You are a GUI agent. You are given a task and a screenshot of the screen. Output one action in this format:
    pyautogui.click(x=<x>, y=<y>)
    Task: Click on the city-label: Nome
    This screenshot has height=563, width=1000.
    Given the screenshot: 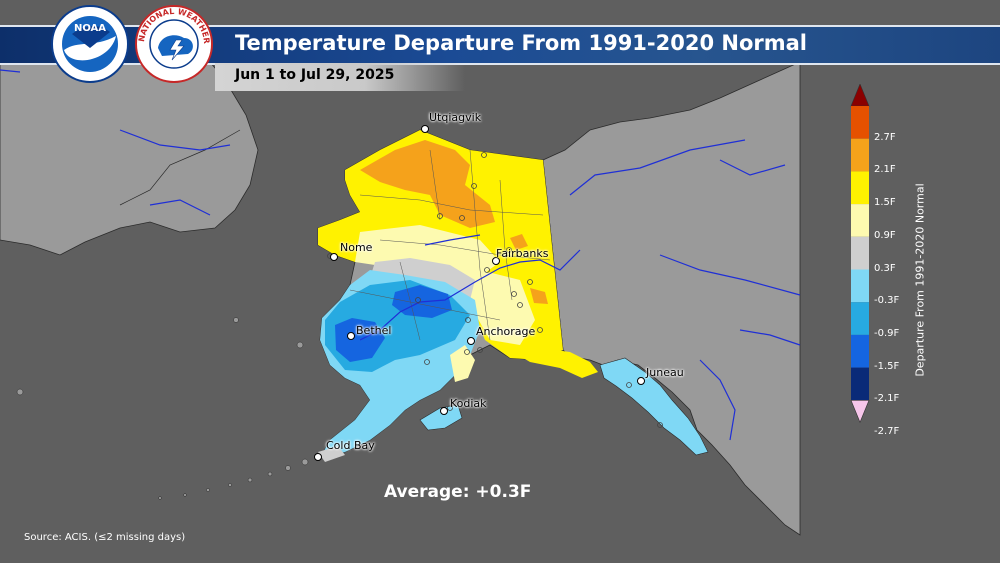 What is the action you would take?
    pyautogui.click(x=356, y=247)
    